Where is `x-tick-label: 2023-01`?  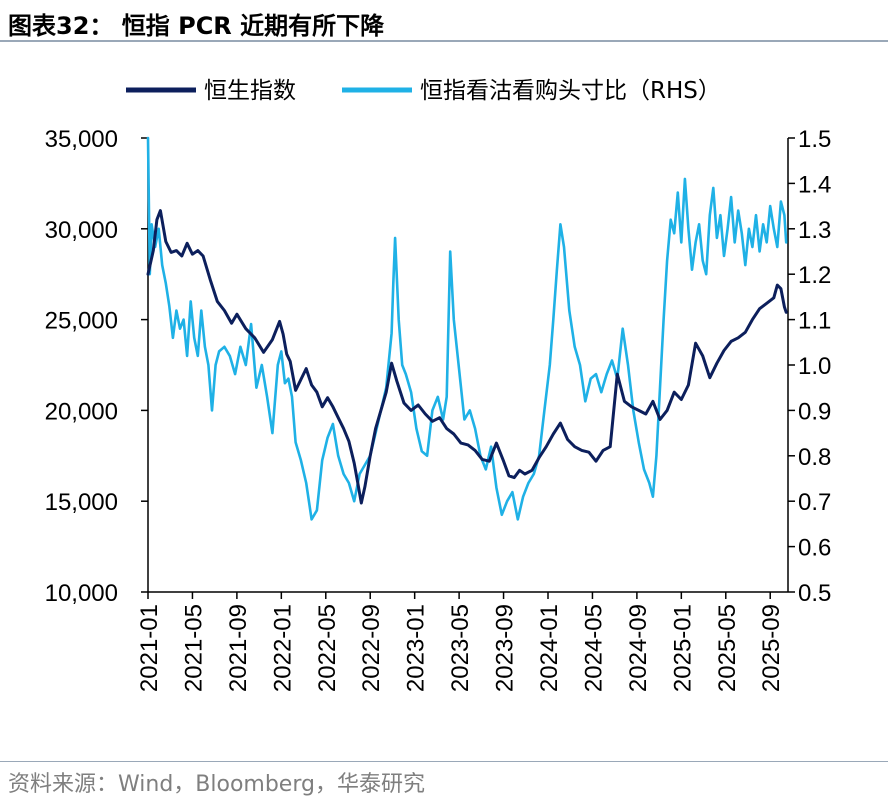 x-tick-label: 2023-01 is located at coordinates (416, 648).